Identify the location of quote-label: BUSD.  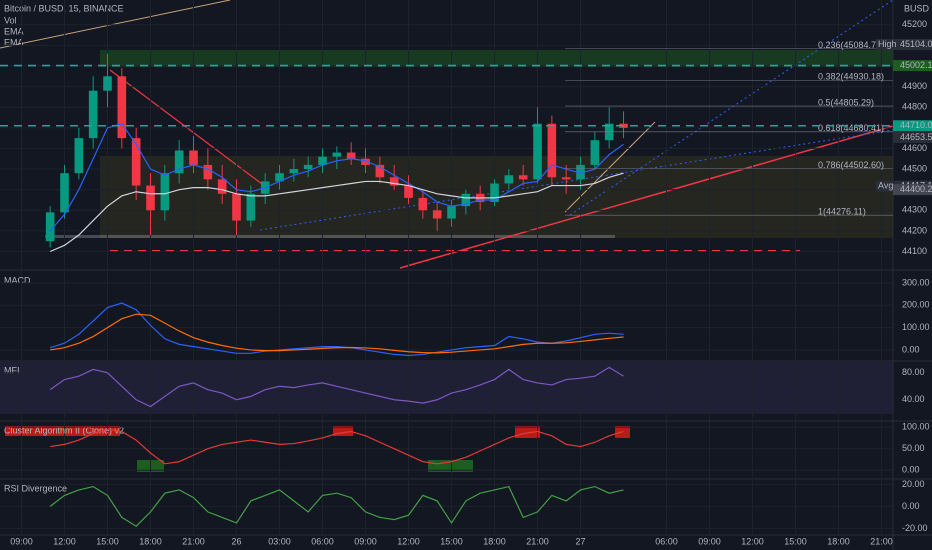
(917, 8).